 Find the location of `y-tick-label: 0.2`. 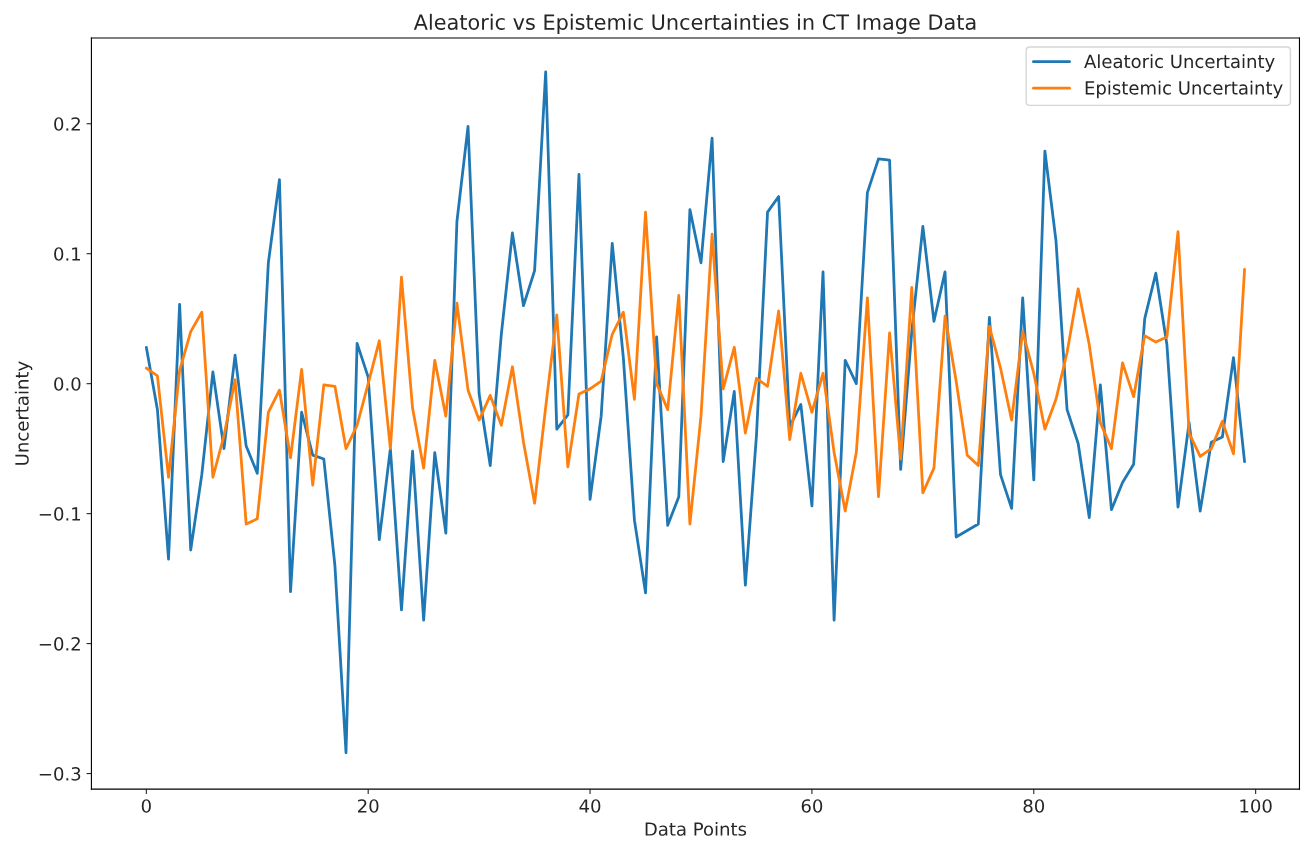

y-tick-label: 0.2 is located at coordinates (67, 124).